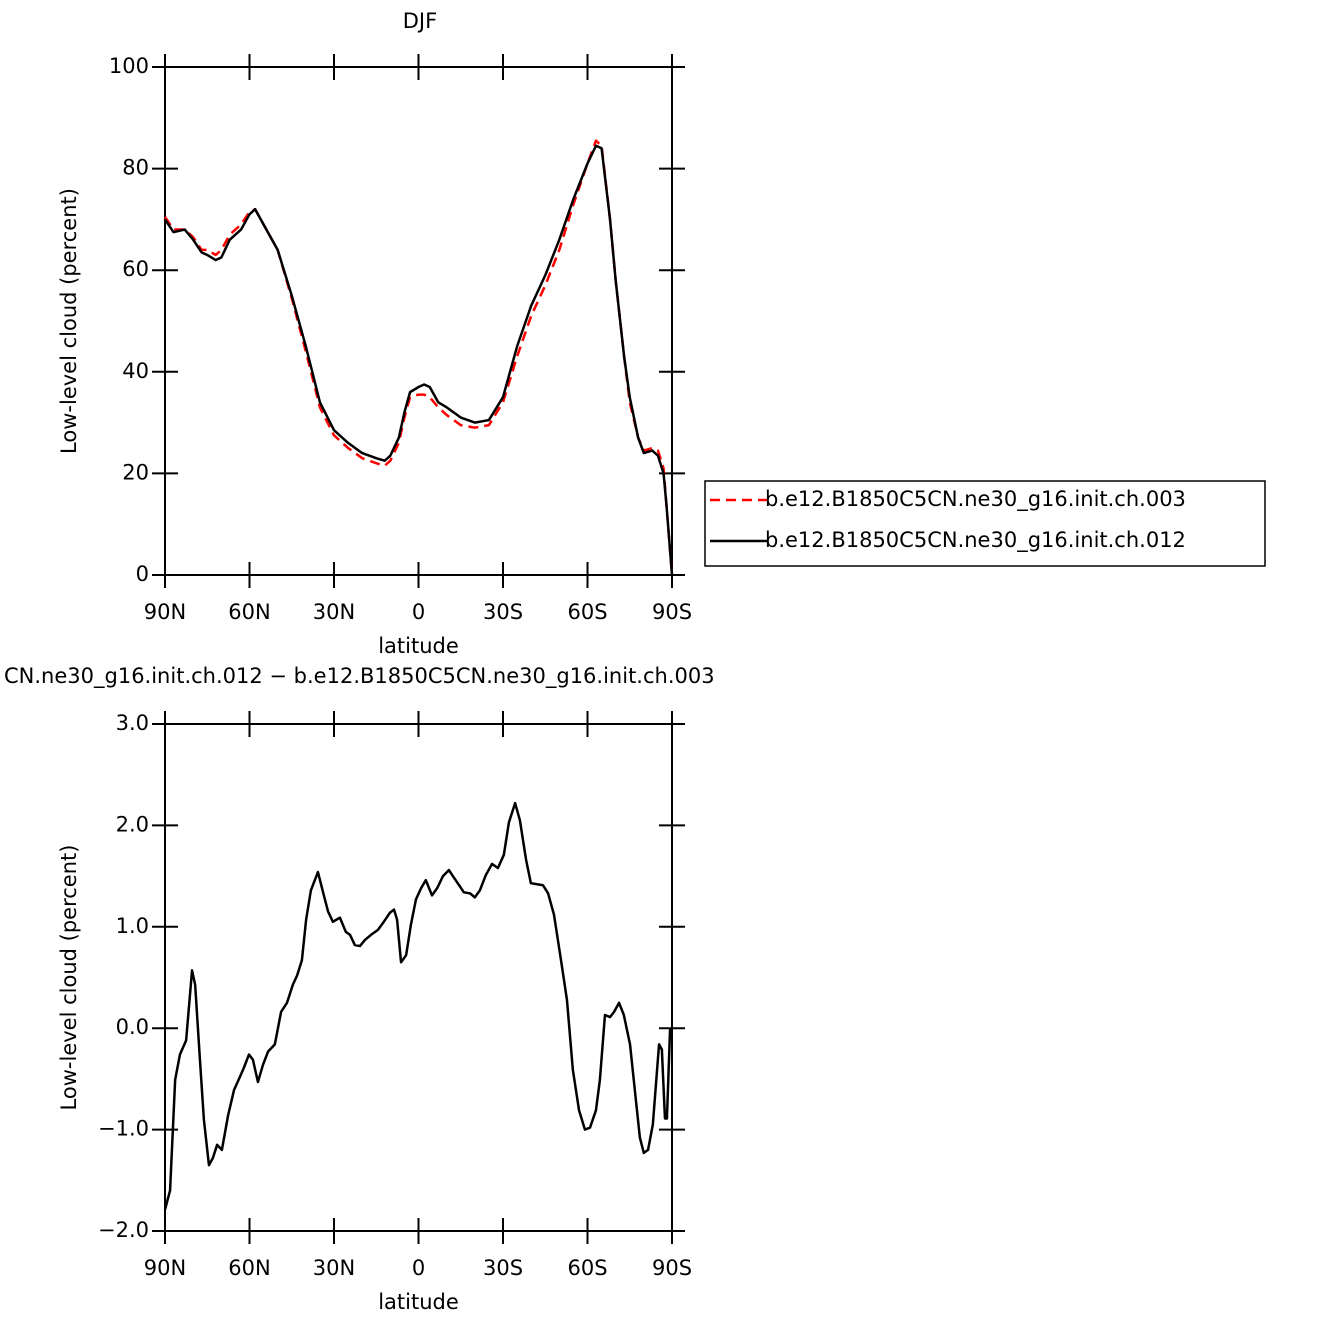  Describe the element at coordinates (135, 472) in the screenshot. I see `y-tick-label: 20` at that location.